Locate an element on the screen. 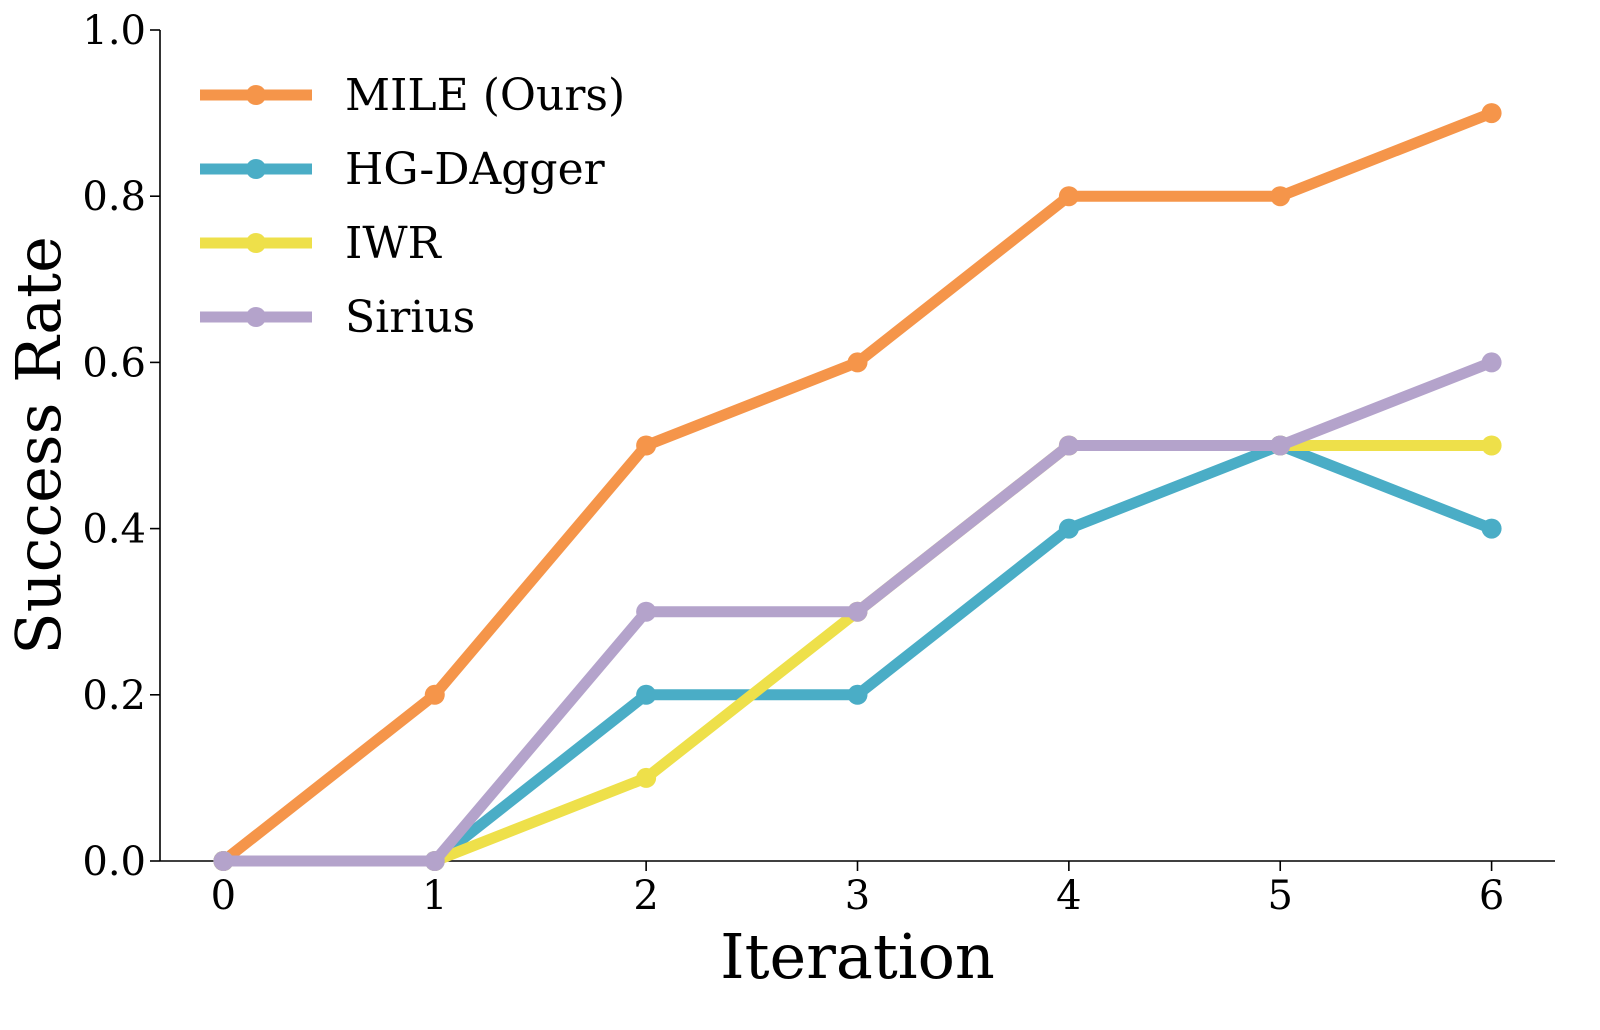  y-axis-title: Success Rate is located at coordinates (38, 445).